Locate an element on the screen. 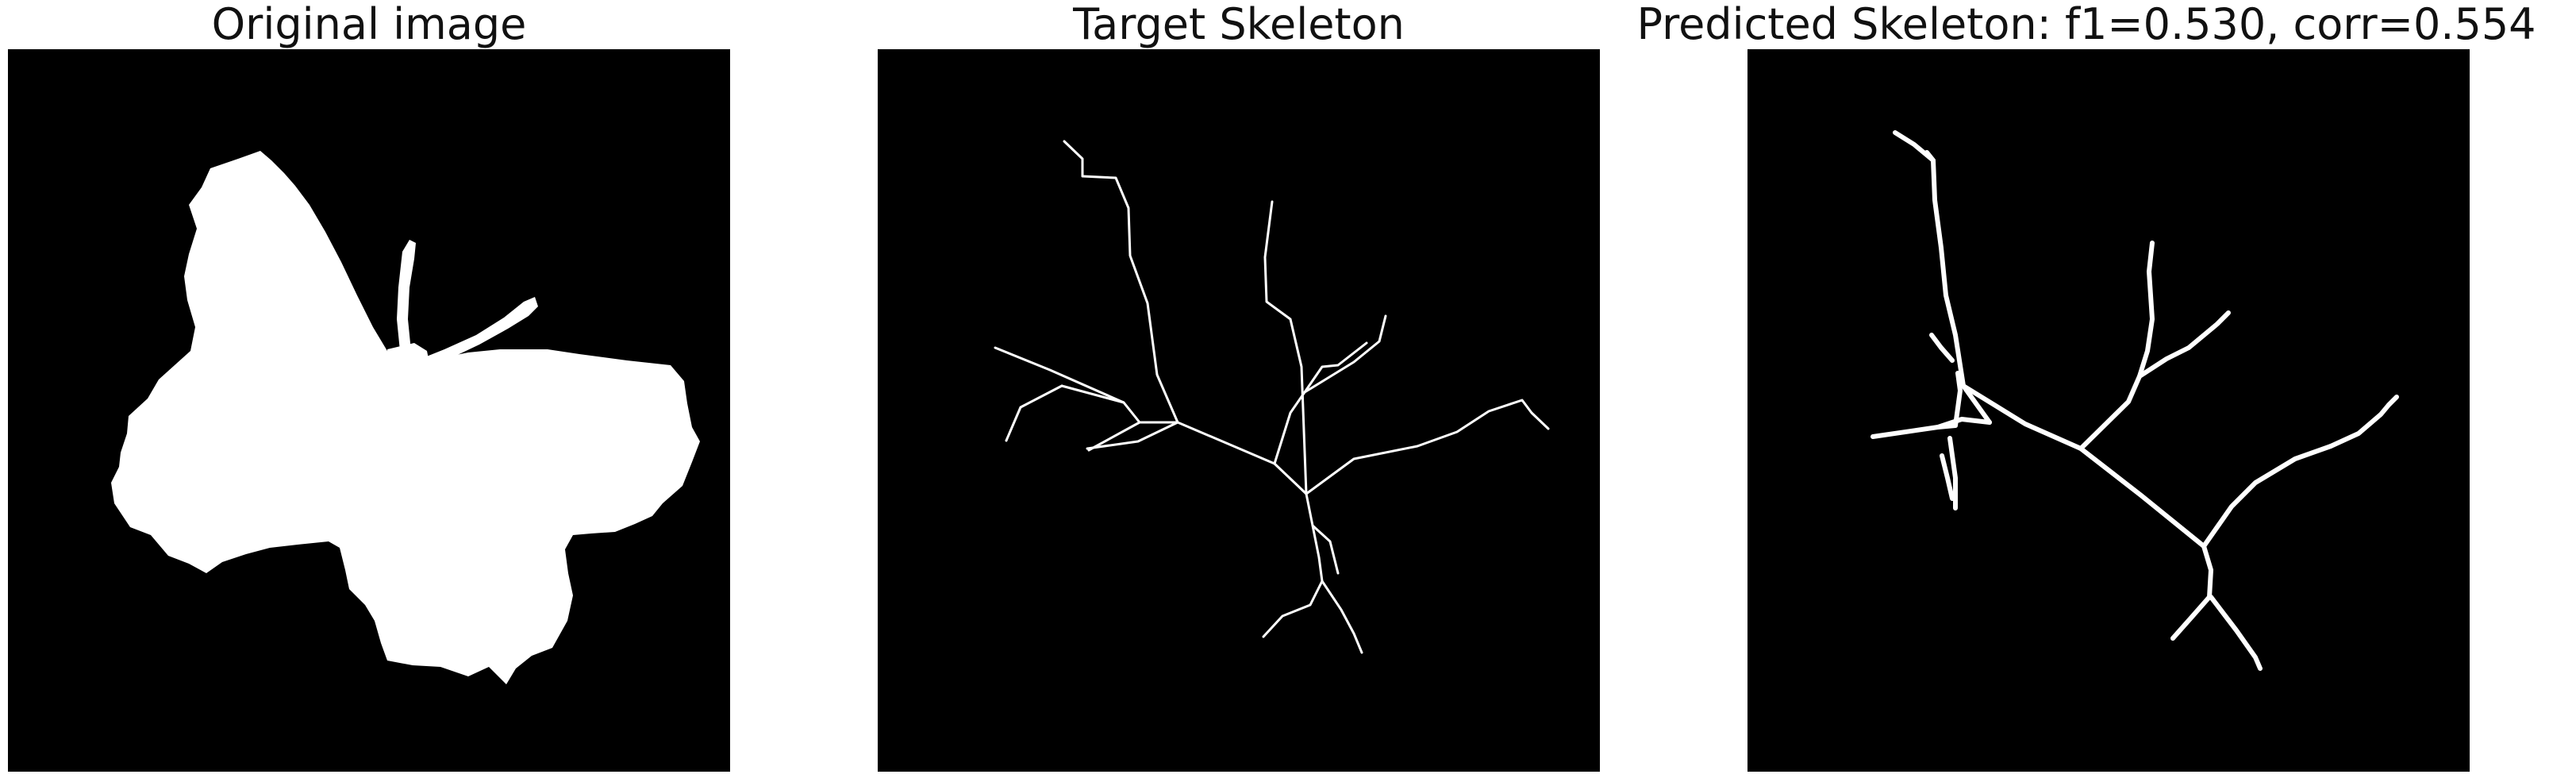  panel-title-predicted: Predicted Skeleton: f1=0.530, corr=0.554 is located at coordinates (2086, 24).